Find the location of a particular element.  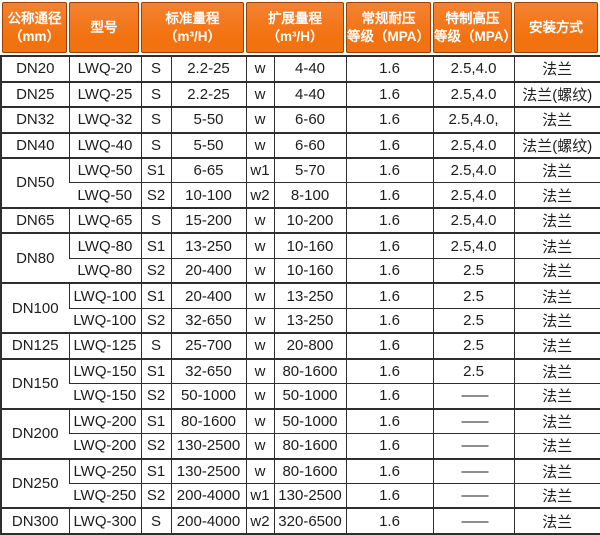

header-installation-method: 安装方式 is located at coordinates (556, 27).